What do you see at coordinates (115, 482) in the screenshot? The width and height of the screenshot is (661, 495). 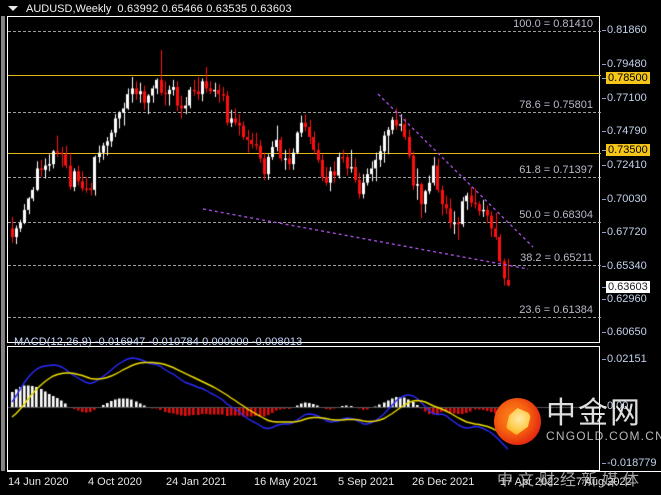 I see `time-axis-label: 4 Oct 2020` at bounding box center [115, 482].